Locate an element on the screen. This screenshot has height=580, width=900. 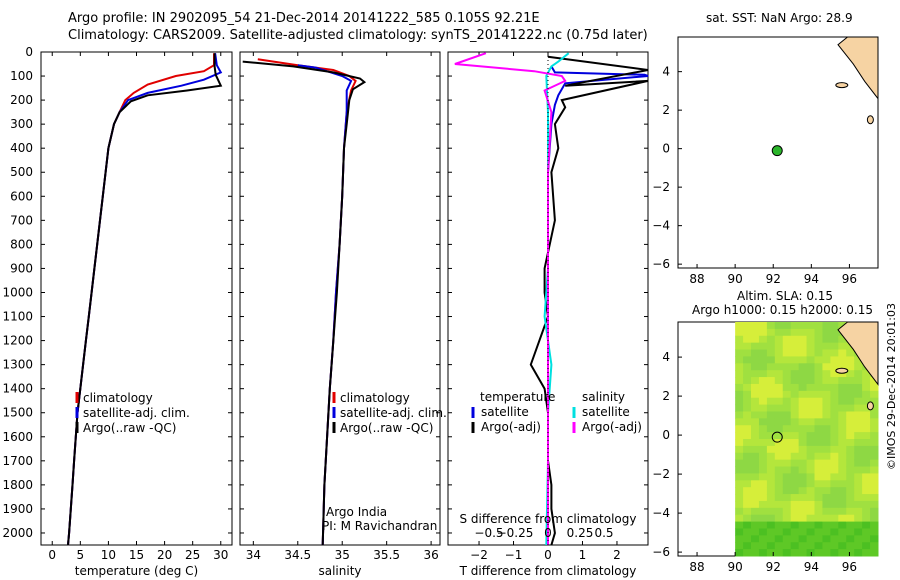
xtick-label: 36 is located at coordinates (430, 555).